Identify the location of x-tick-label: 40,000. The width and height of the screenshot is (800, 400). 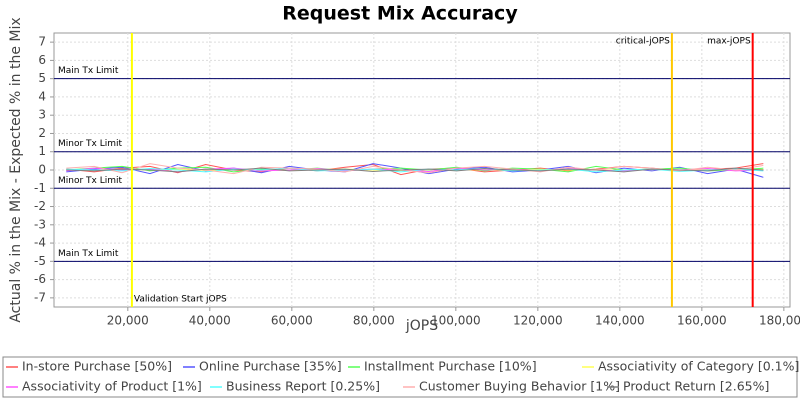
(210, 321).